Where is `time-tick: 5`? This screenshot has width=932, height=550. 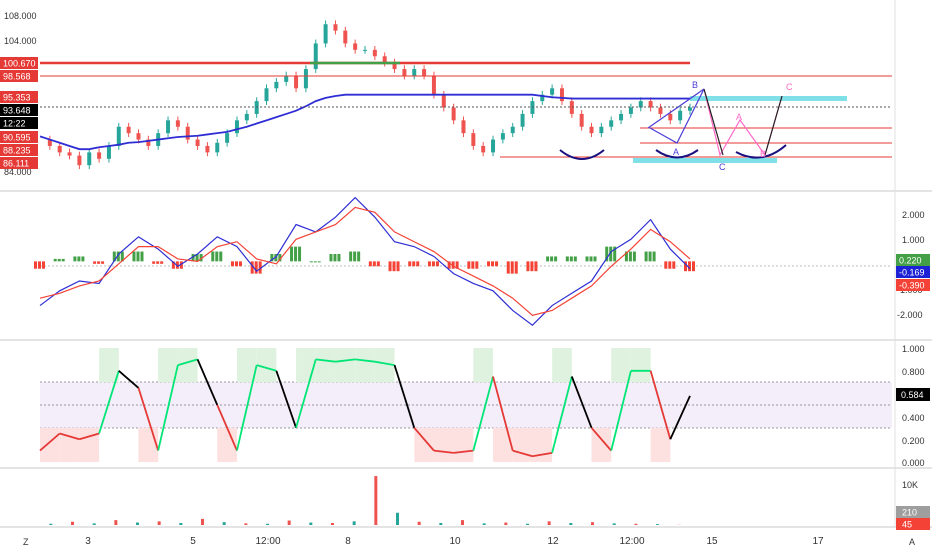 time-tick: 5 is located at coordinates (193, 541).